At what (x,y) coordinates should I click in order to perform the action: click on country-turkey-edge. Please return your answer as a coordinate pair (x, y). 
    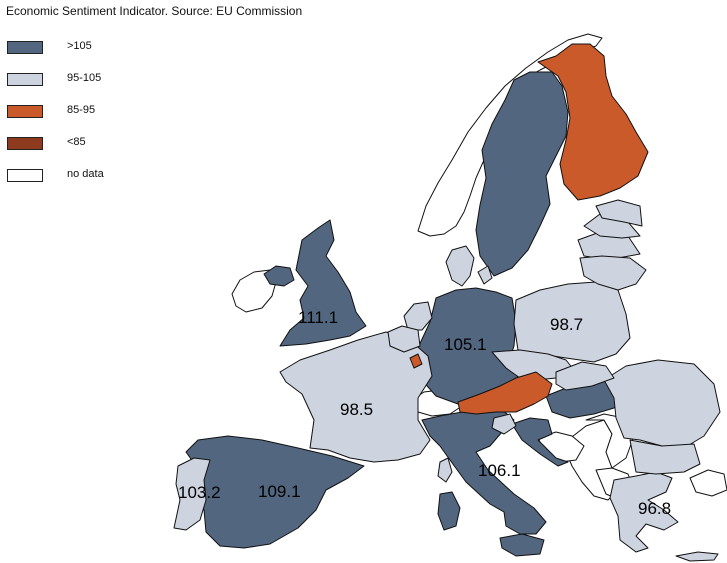
    Looking at the image, I should click on (708, 483).